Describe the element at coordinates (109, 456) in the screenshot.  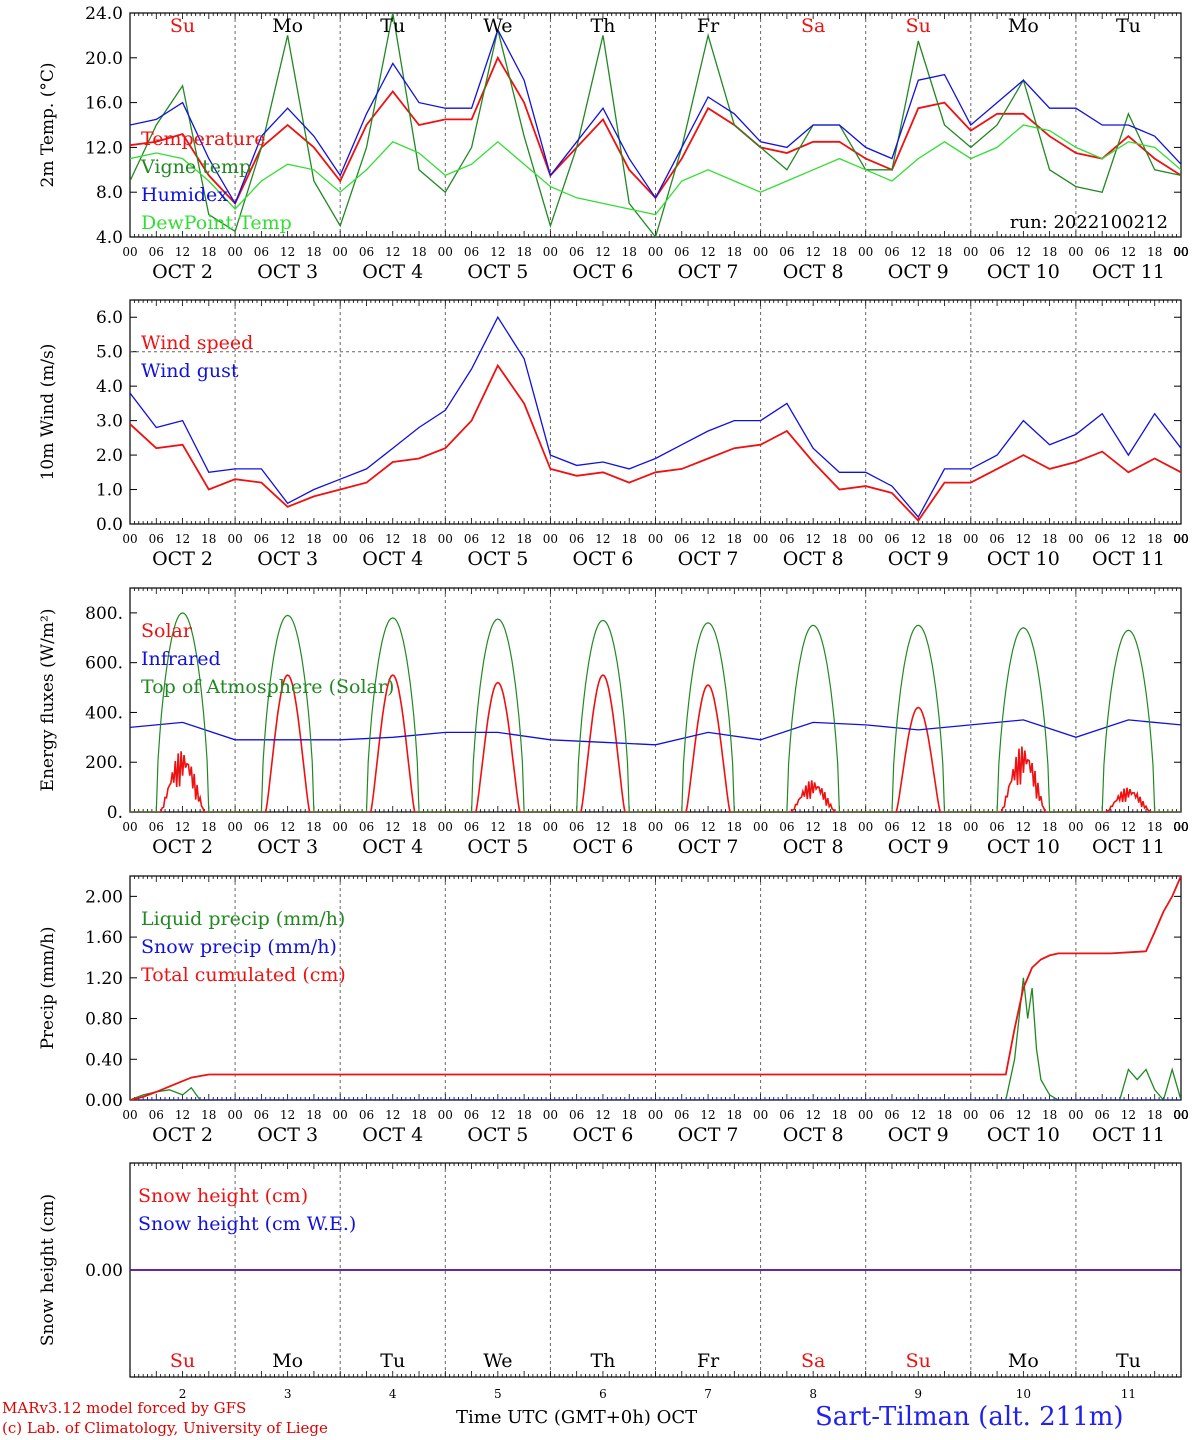
I see `y-tick-label: 2.0` at that location.